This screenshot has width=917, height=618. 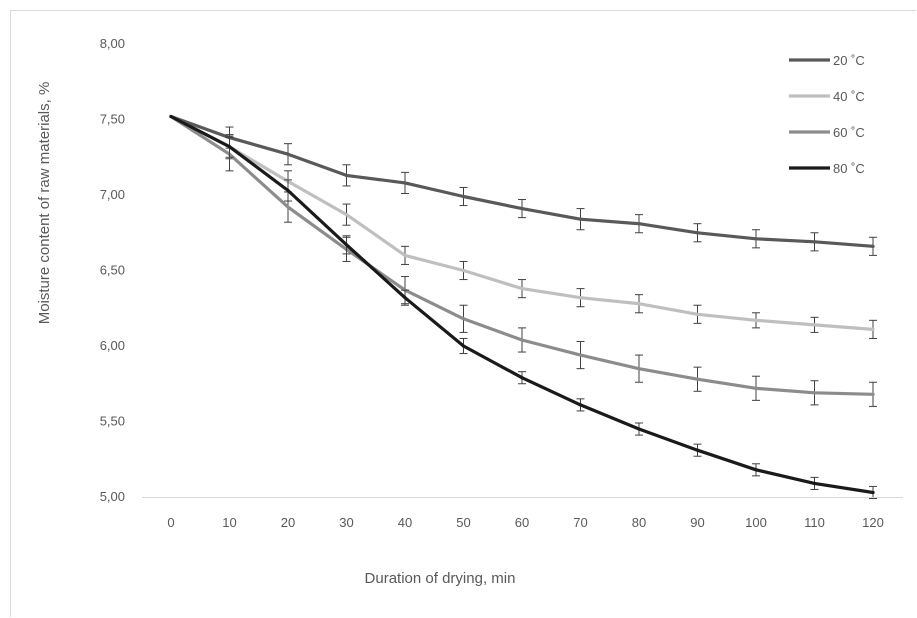 I want to click on y-tick-label: 5,00, so click(x=112, y=496).